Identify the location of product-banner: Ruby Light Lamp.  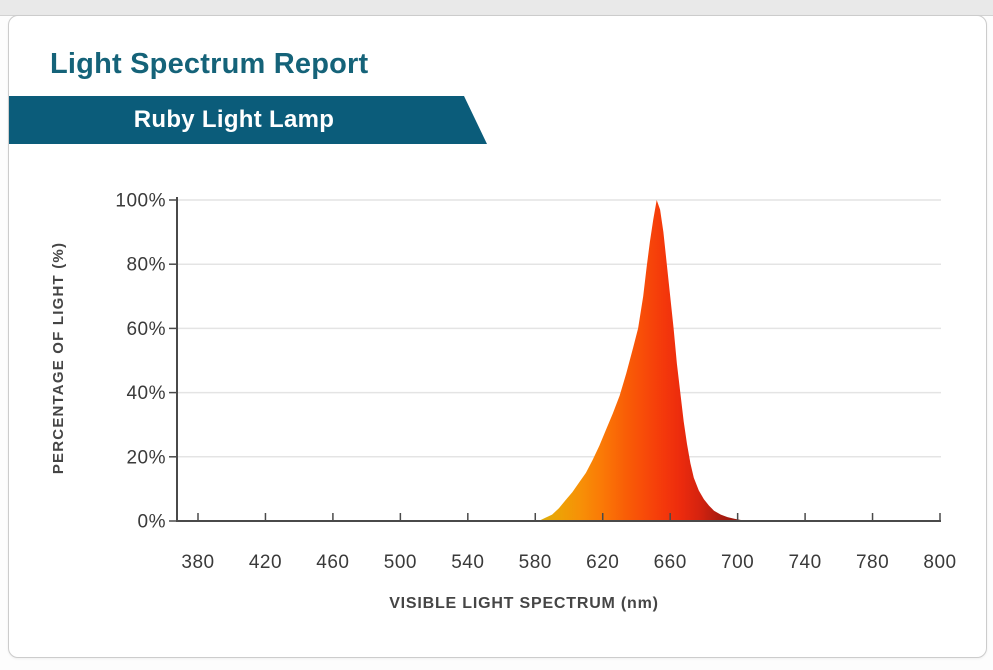
(248, 120).